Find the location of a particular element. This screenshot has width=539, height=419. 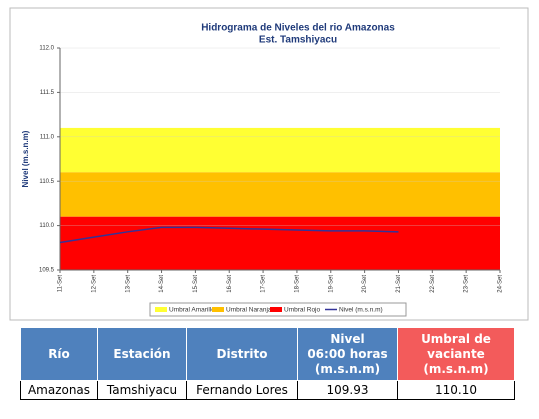

x-tick-label: 20-Set is located at coordinates (365, 284).